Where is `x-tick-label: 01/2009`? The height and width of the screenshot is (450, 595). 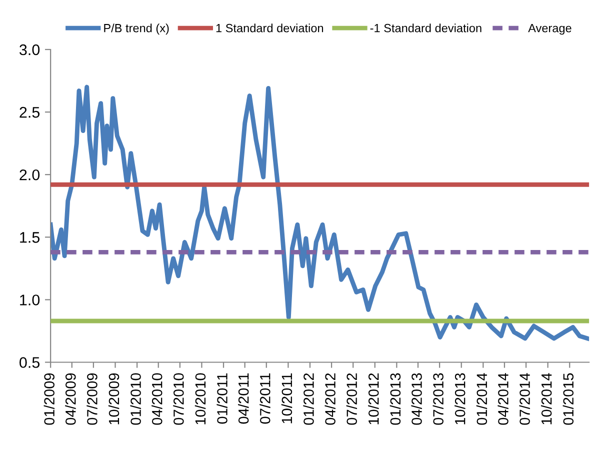 x-tick-label: 01/2009 is located at coordinates (49, 399).